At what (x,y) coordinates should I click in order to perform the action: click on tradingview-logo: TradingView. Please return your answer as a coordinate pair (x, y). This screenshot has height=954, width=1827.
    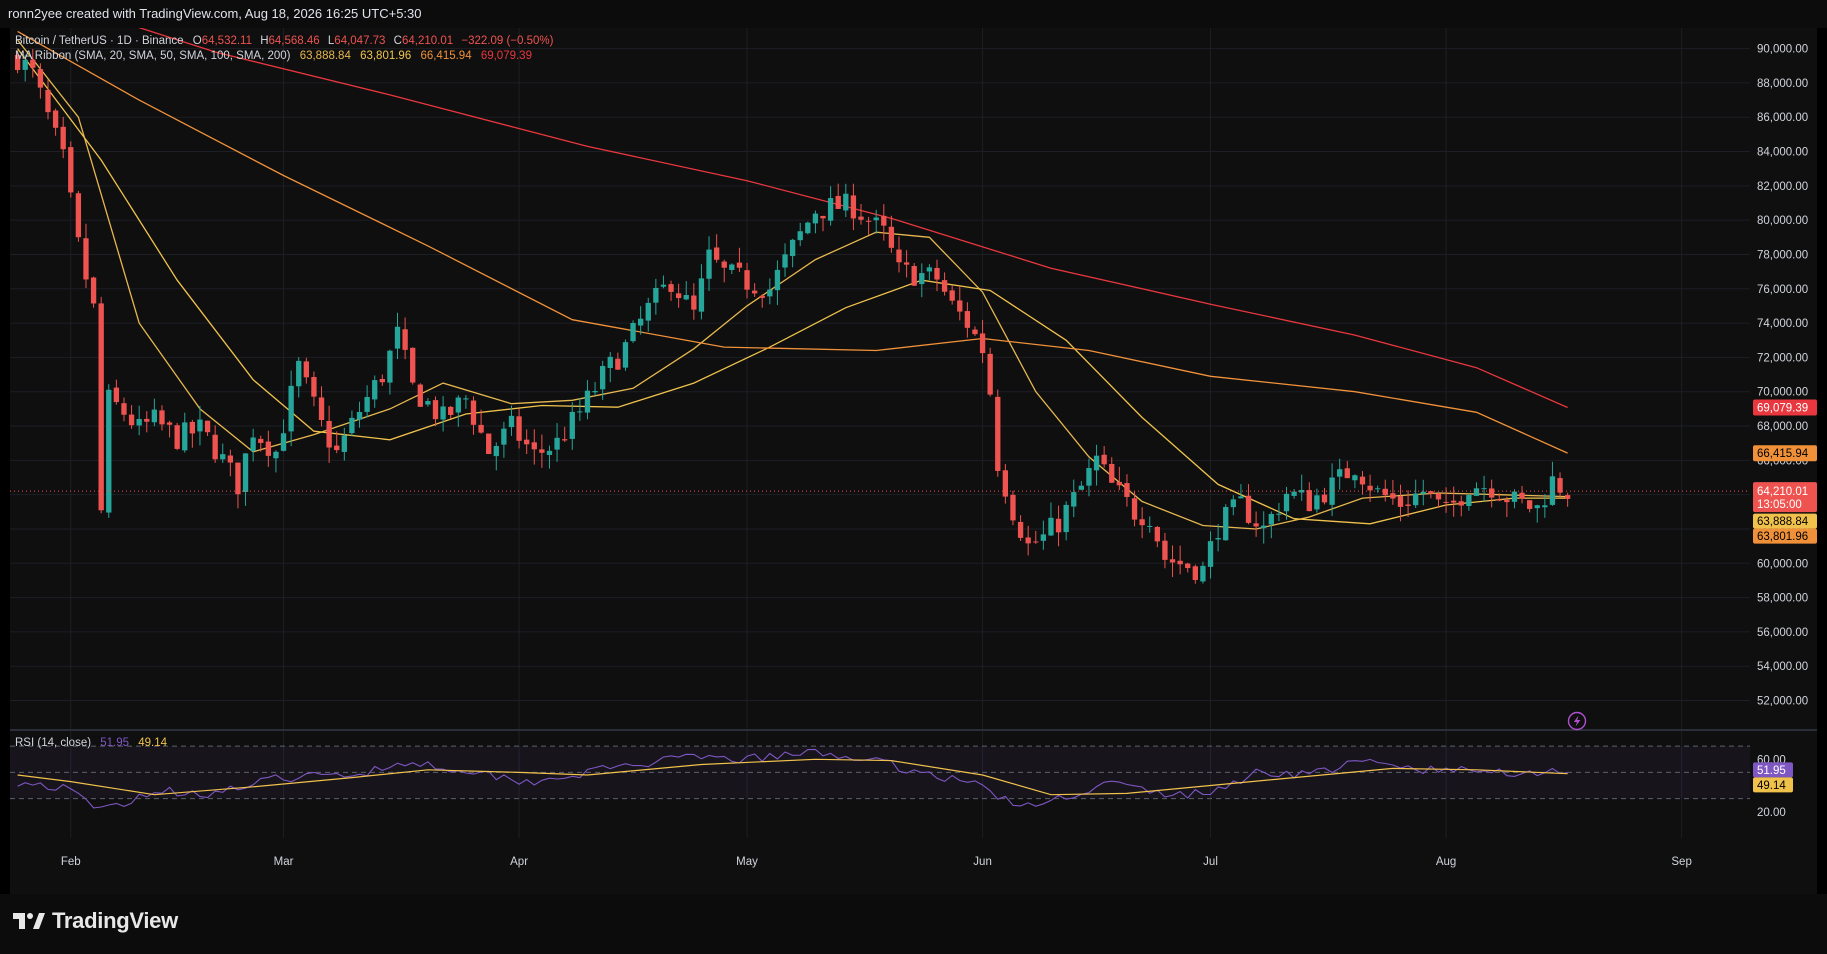
    Looking at the image, I should click on (95, 921).